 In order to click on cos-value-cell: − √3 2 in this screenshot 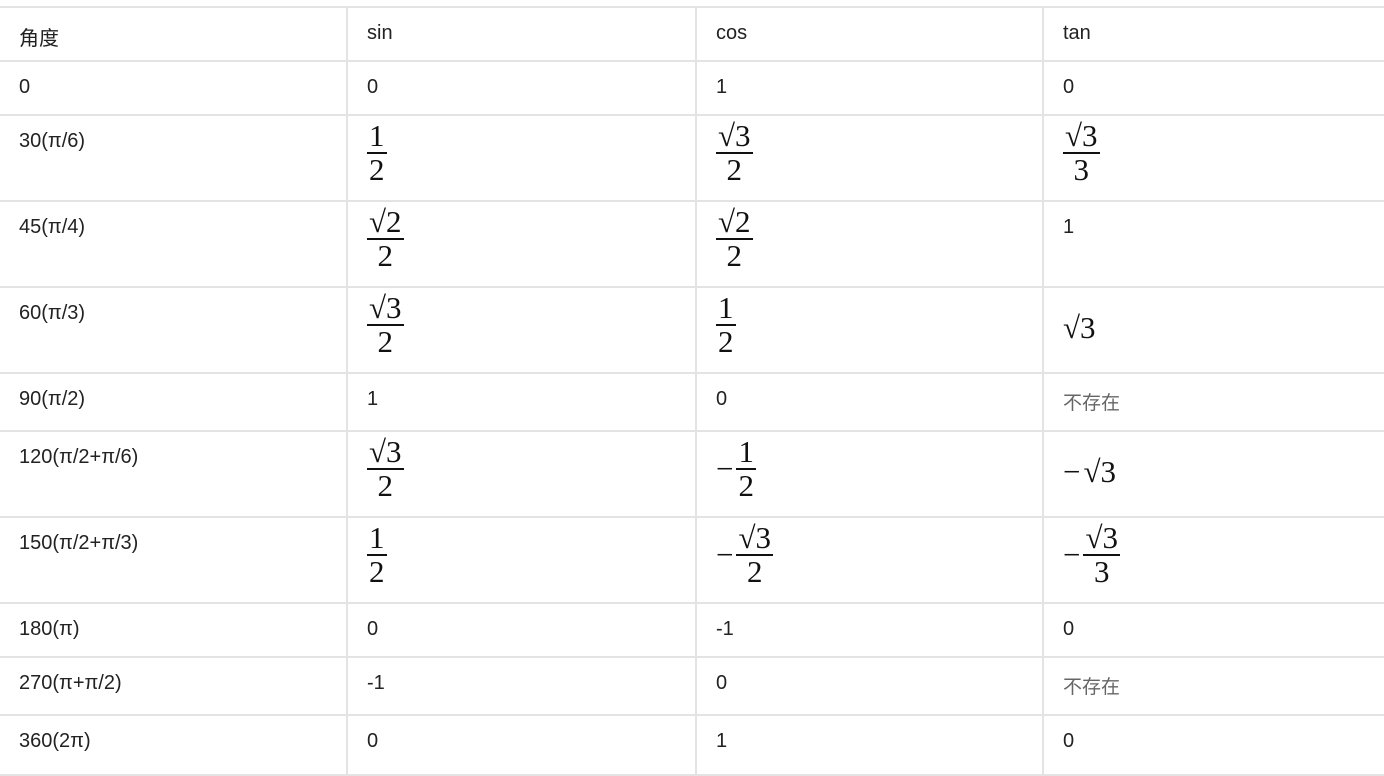, I will do `click(869, 560)`.